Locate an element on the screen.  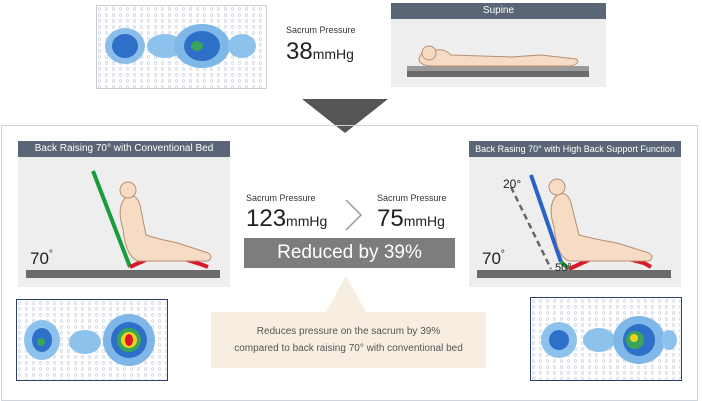
label-50-degrees: 50° is located at coordinates (563, 268).